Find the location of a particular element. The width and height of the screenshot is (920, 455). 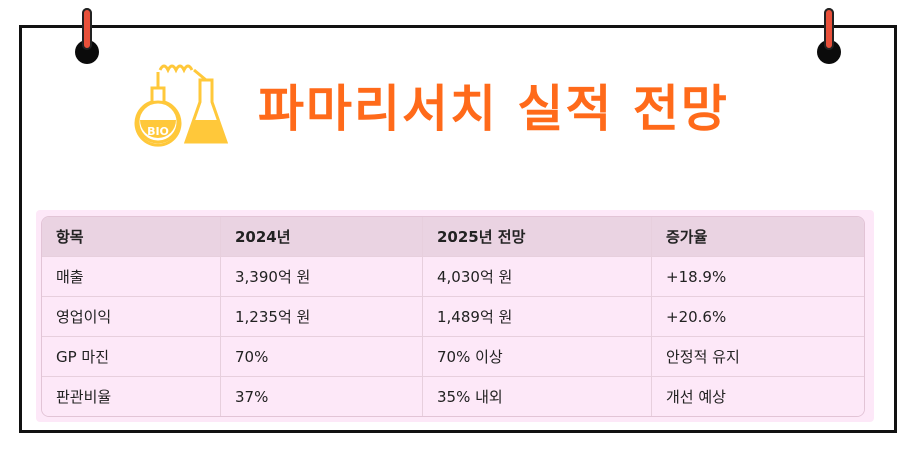

flask-label: BIO is located at coordinates (158, 131).